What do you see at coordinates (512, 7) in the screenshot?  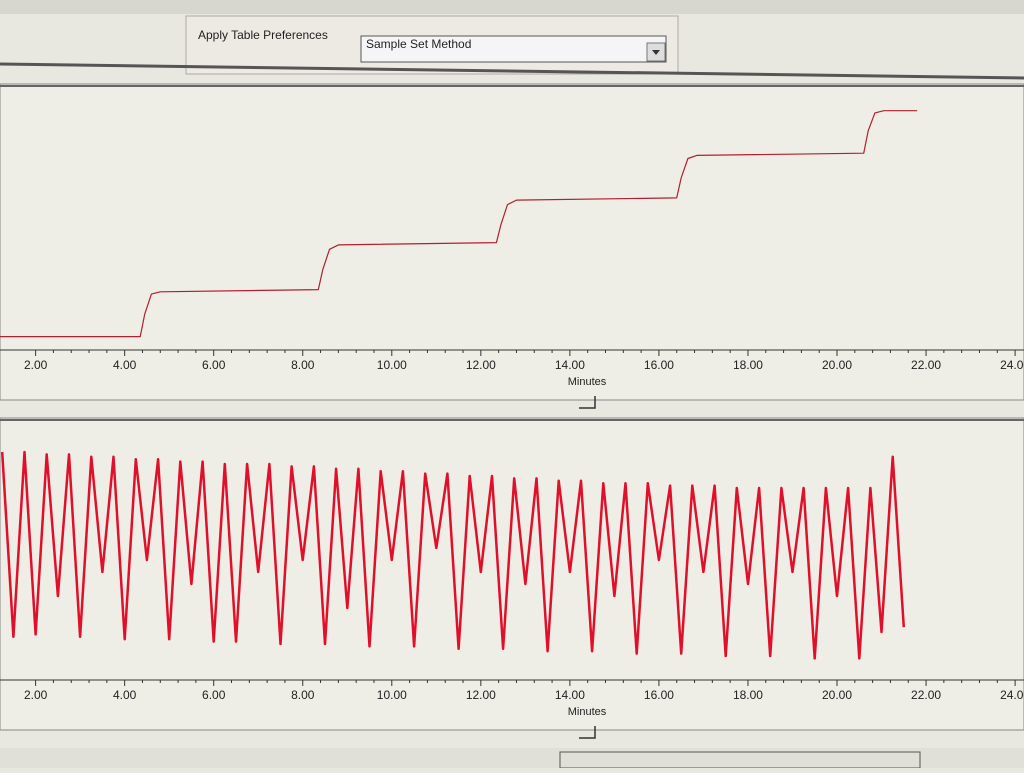 I see `top-strip` at bounding box center [512, 7].